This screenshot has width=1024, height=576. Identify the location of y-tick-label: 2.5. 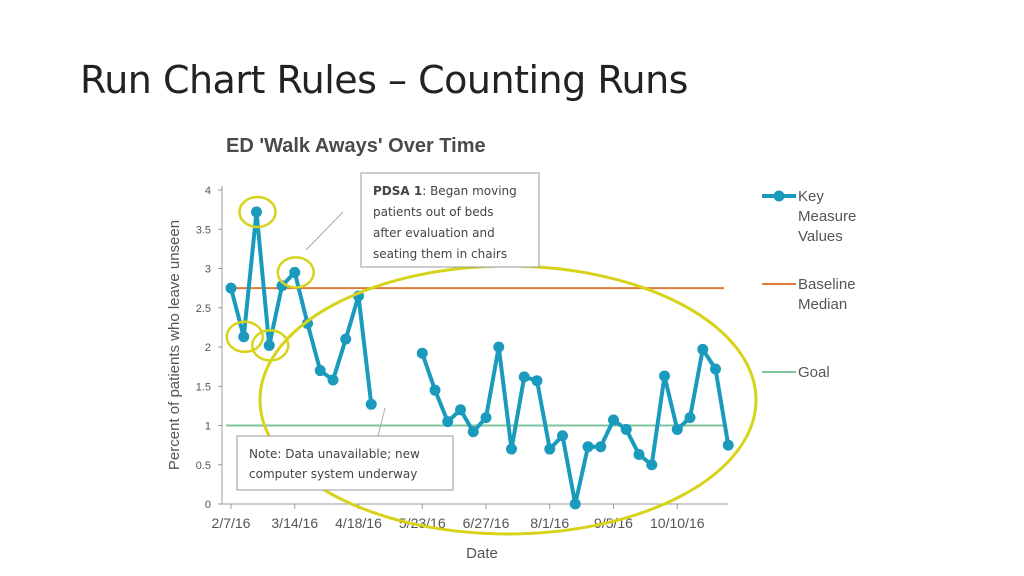
(203, 309).